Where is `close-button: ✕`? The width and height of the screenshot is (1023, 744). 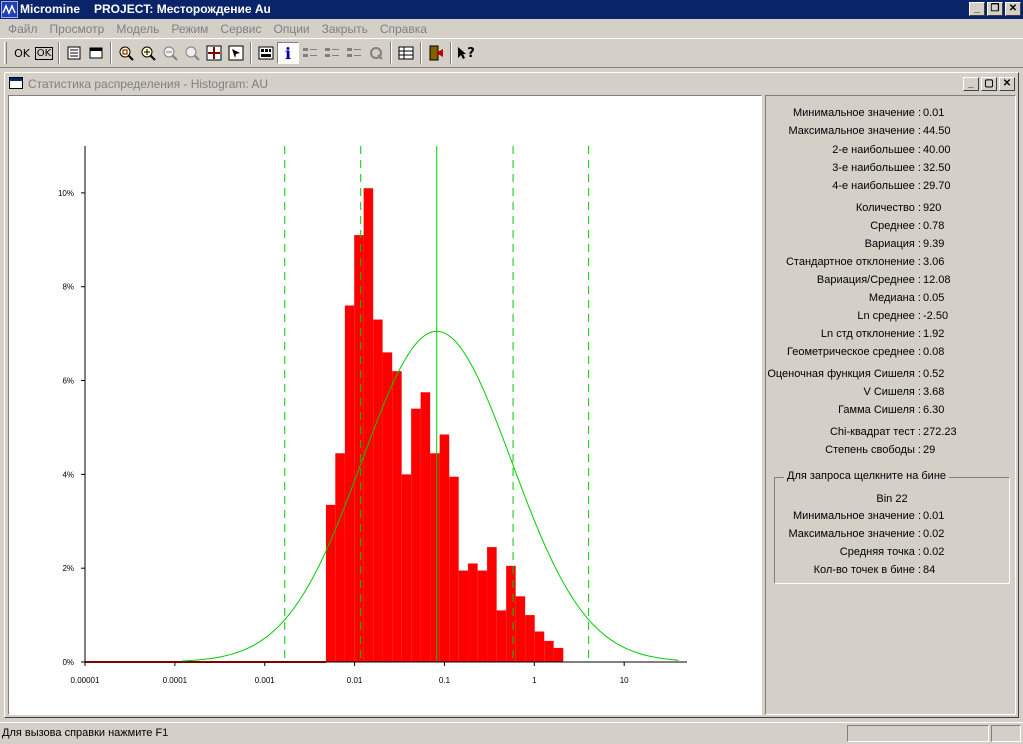 close-button: ✕ is located at coordinates (1013, 9).